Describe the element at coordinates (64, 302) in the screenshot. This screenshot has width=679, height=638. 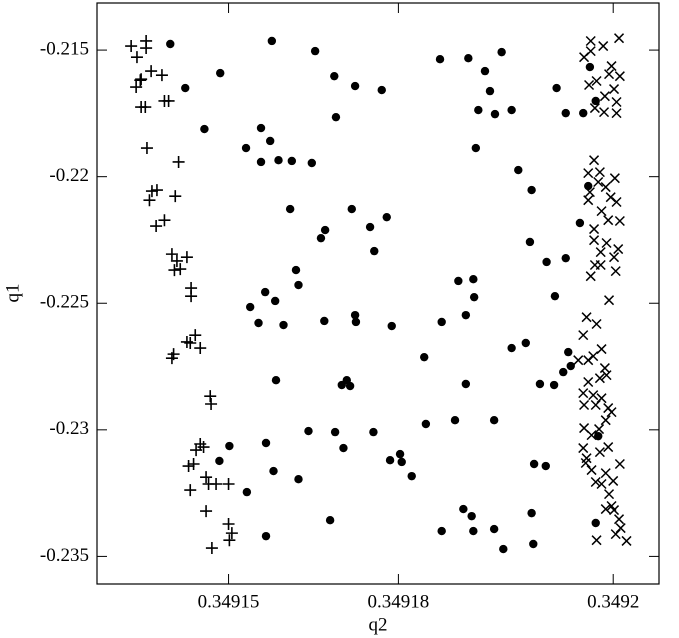
I see `y-tick-label: -0.225` at that location.